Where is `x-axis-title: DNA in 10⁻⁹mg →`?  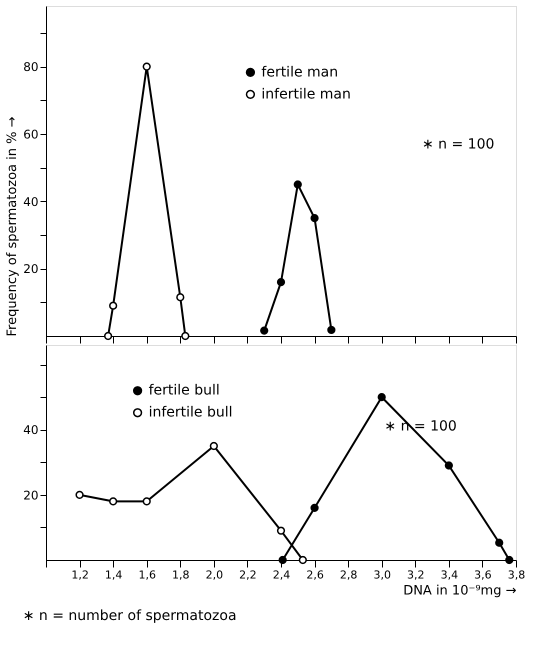 x-axis-title: DNA in 10⁻⁹mg → is located at coordinates (460, 591).